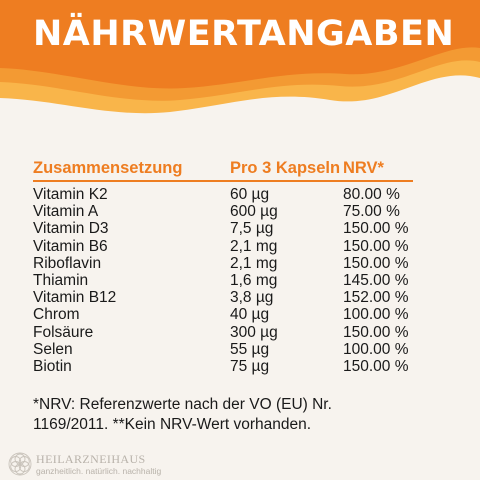 This screenshot has width=480, height=480. Describe the element at coordinates (254, 280) in the screenshot. I see `ingredient-amount: 1,6 mg` at that location.